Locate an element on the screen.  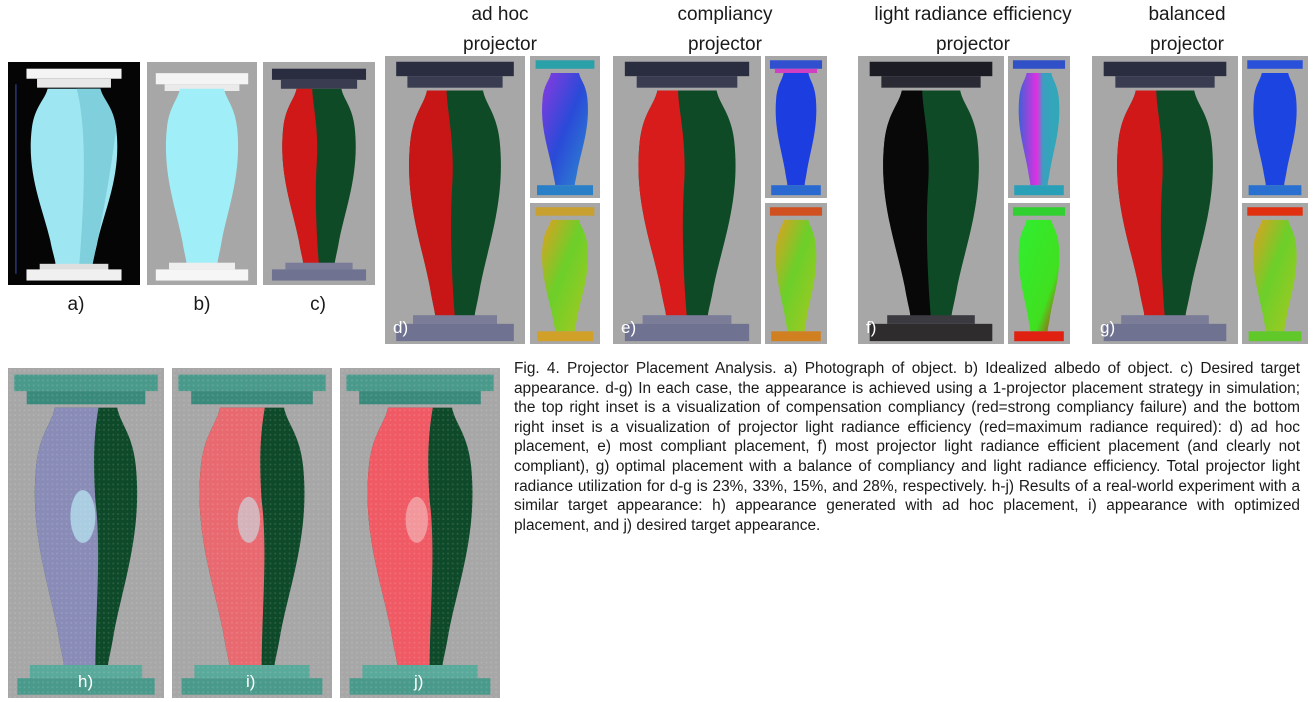
panel-b-label: b) is located at coordinates (202, 304).